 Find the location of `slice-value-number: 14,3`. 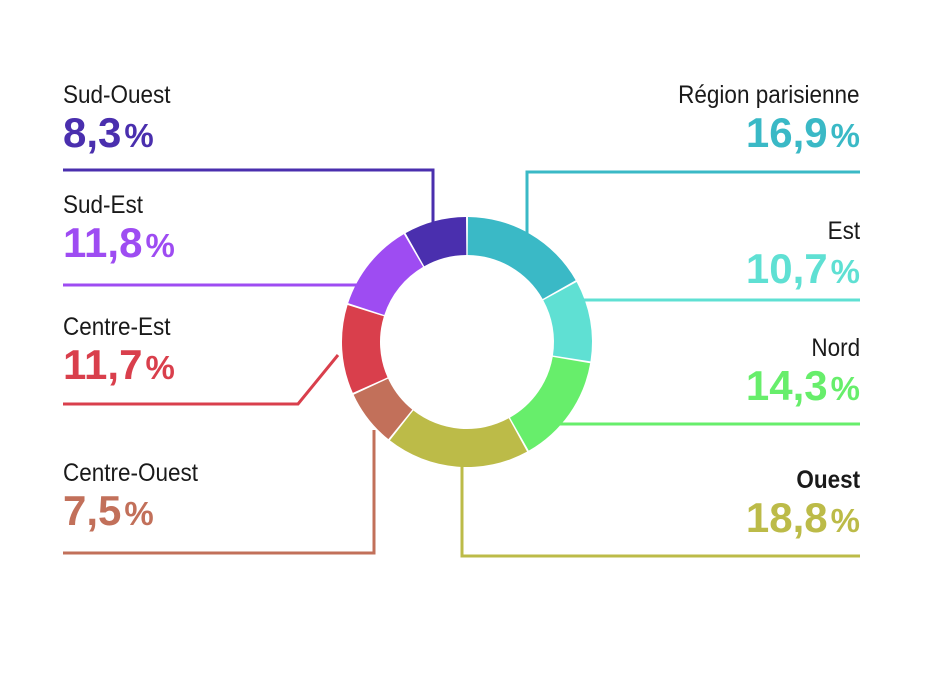

slice-value-number: 14,3 is located at coordinates (786, 385).